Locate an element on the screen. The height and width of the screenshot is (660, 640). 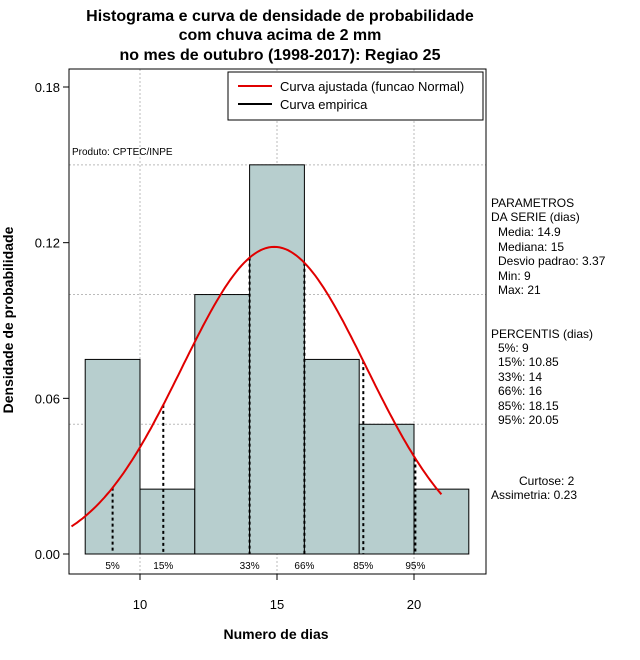
stats-curtose: Curtose: 2 is located at coordinates (547, 481).